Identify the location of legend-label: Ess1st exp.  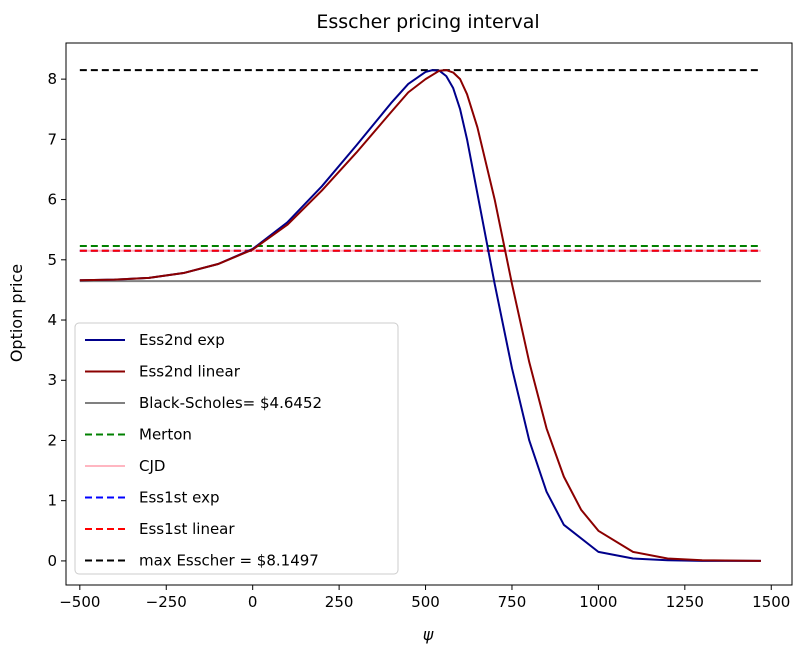
(179, 498).